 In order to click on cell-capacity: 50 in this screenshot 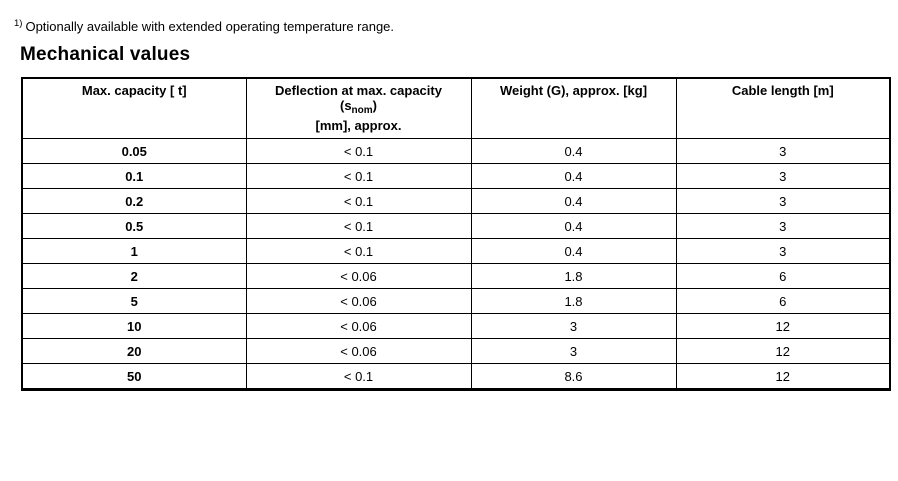, I will do `click(134, 376)`.